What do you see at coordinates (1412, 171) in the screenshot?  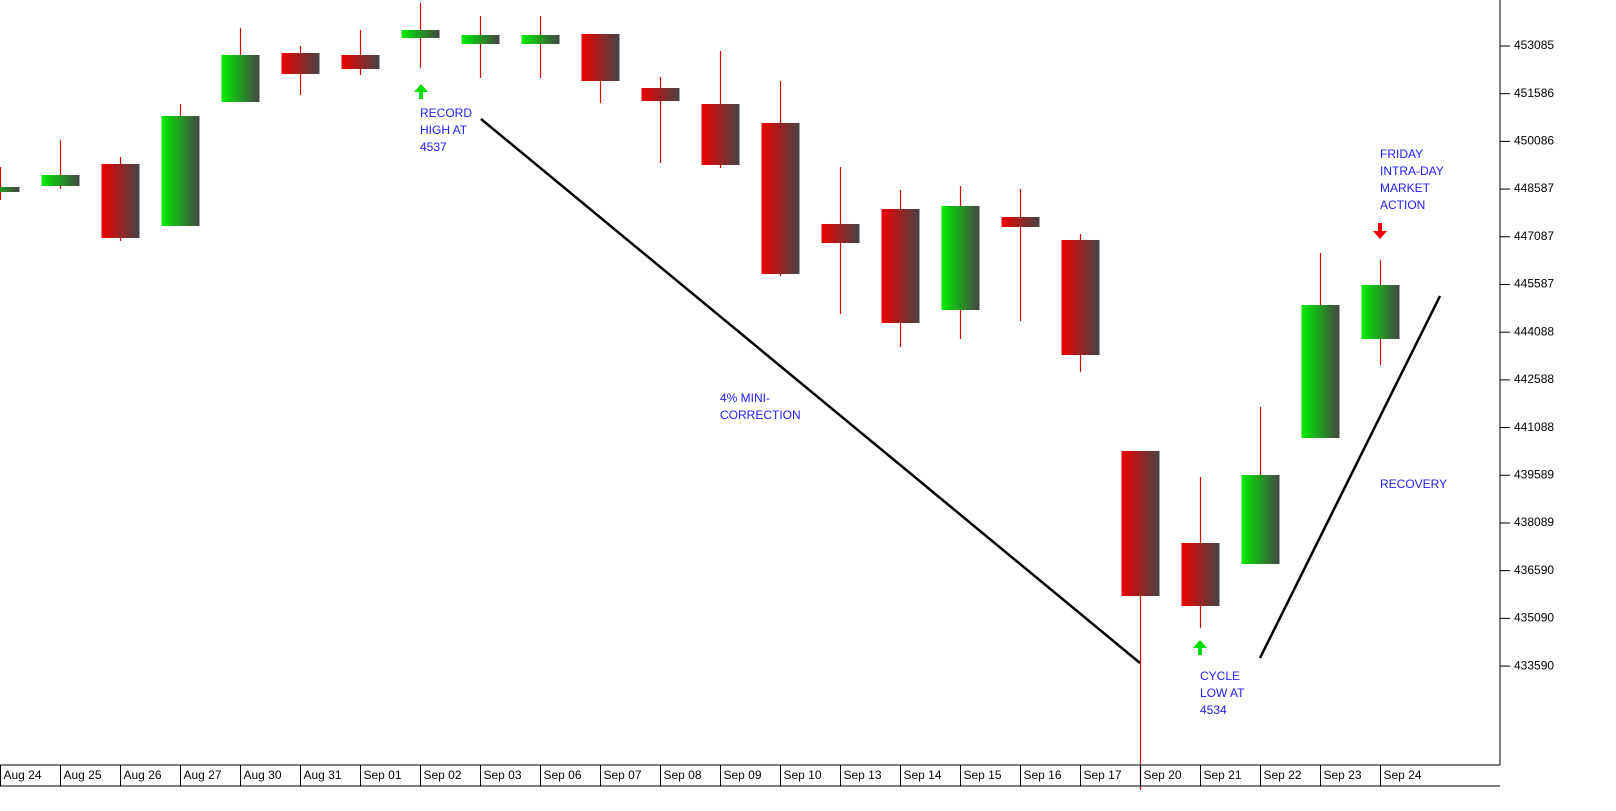 I see `annotation-text: INTRA-DAY` at bounding box center [1412, 171].